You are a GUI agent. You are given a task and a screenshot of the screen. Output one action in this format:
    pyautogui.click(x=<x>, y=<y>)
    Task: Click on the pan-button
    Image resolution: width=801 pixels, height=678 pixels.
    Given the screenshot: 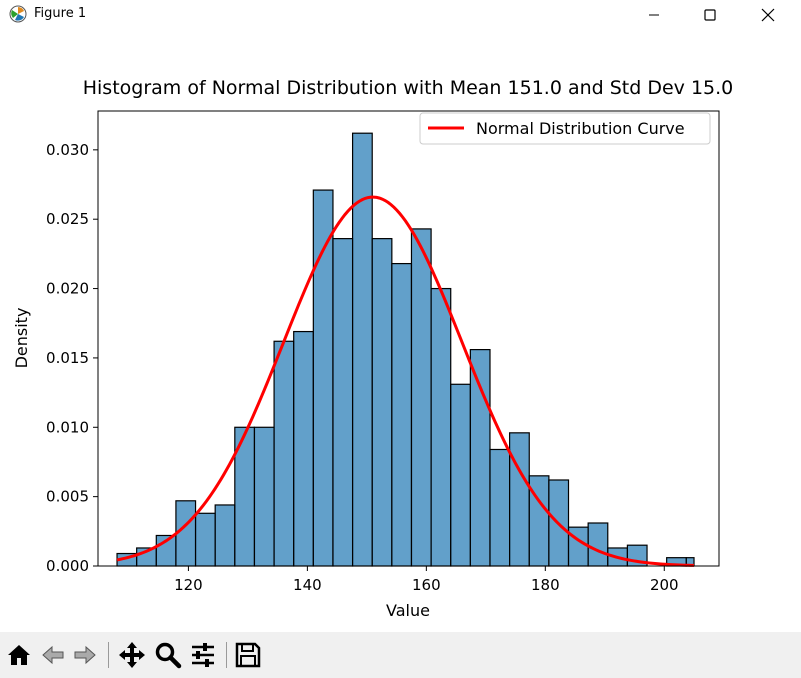 What is the action you would take?
    pyautogui.click(x=132, y=655)
    